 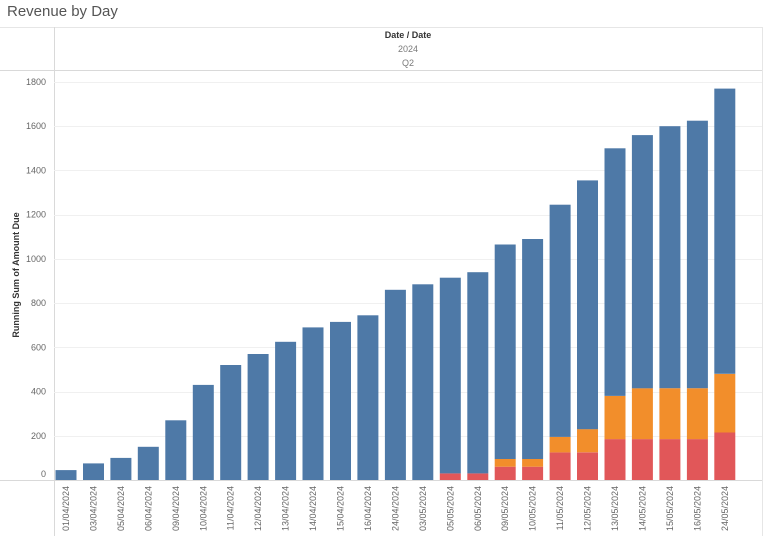 What do you see at coordinates (203, 508) in the screenshot?
I see `x-tick-label: 10/04/2024` at bounding box center [203, 508].